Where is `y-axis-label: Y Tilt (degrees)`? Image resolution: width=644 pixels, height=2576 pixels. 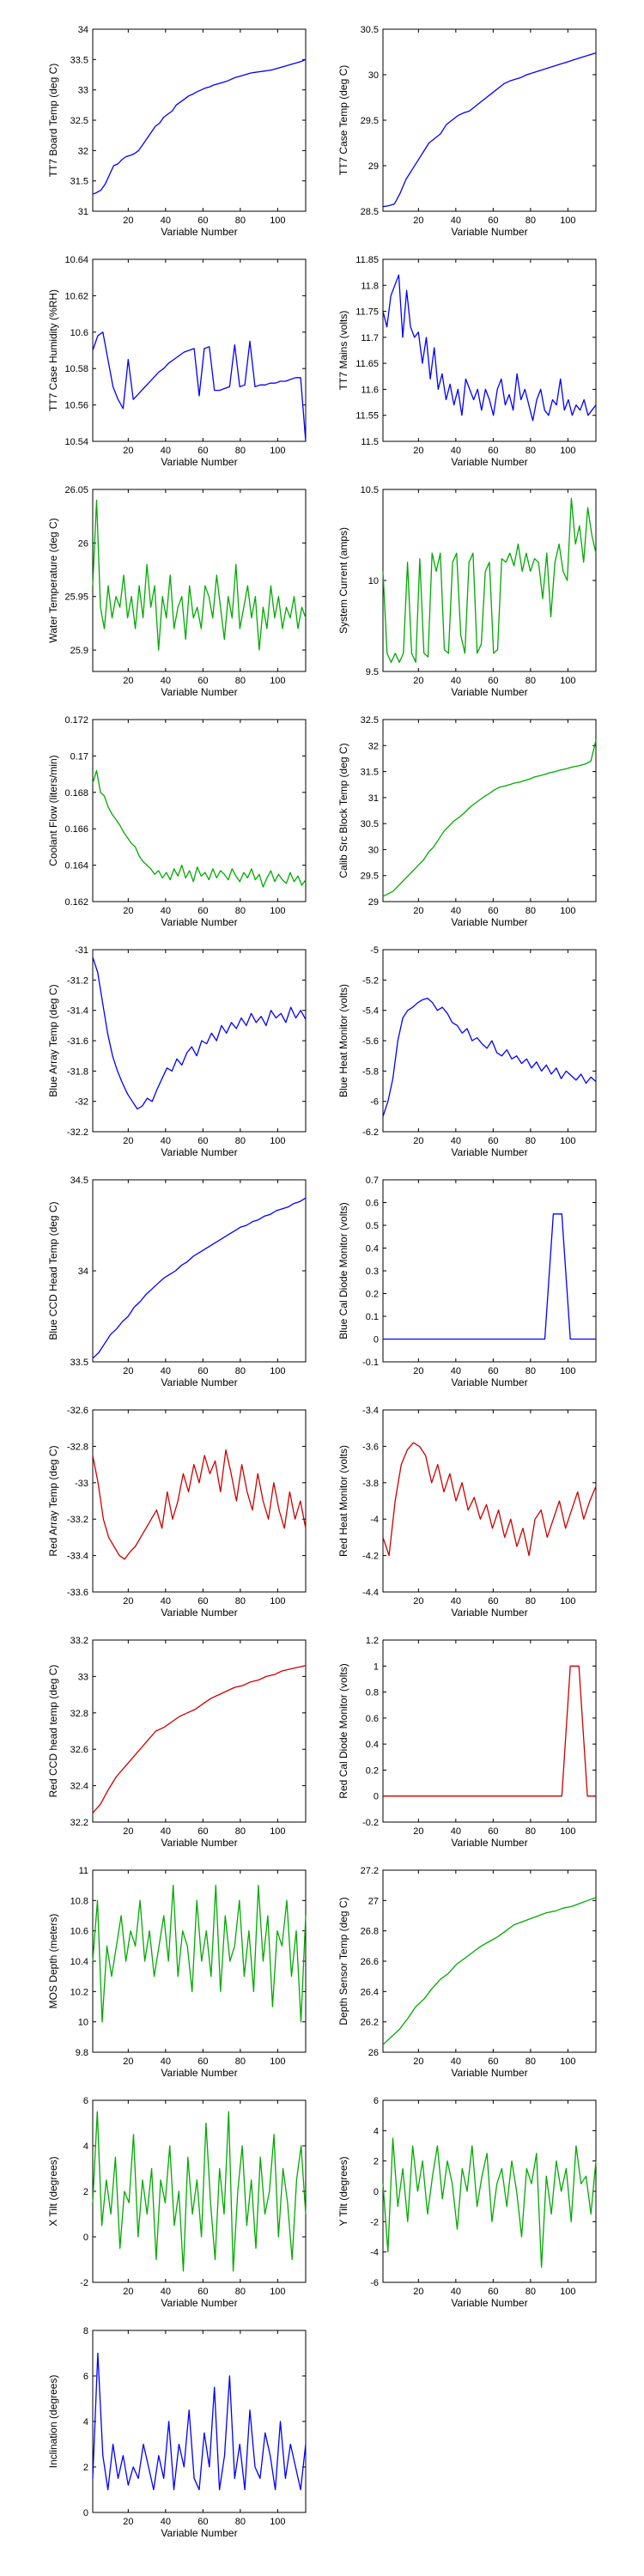
y-axis-label: Y Tilt (degrees) is located at coordinates (343, 2191).